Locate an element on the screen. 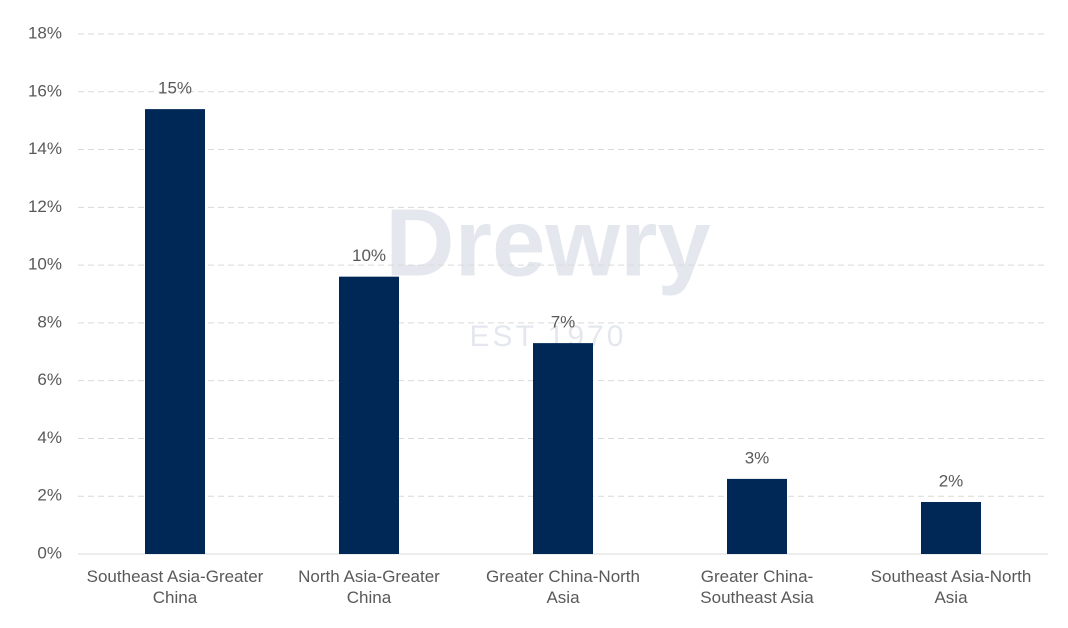  x-tick-label: Greater China-Southeast Asia is located at coordinates (757, 587).